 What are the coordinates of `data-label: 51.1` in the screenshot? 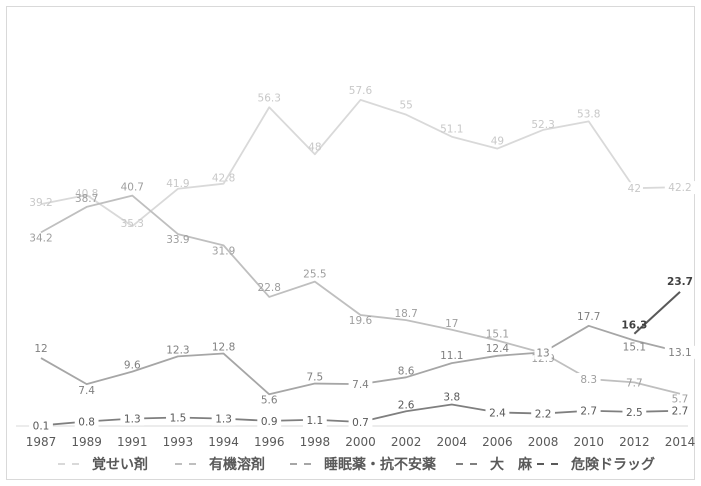 It's located at (451, 130).